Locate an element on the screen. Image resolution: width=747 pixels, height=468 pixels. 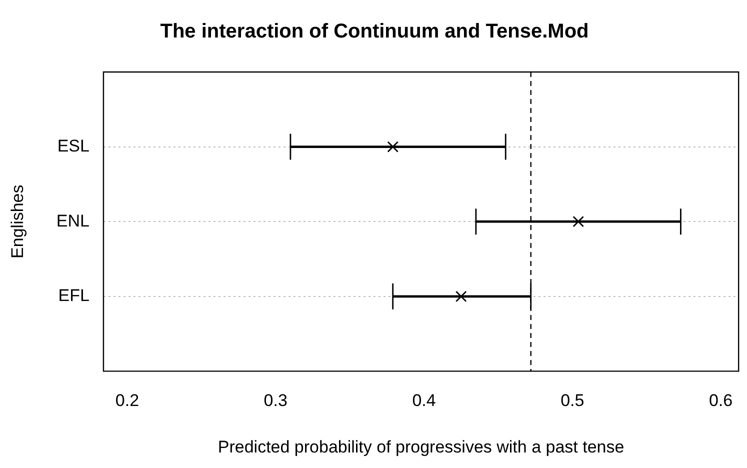
y-axis-title: Englishes is located at coordinates (17, 221).